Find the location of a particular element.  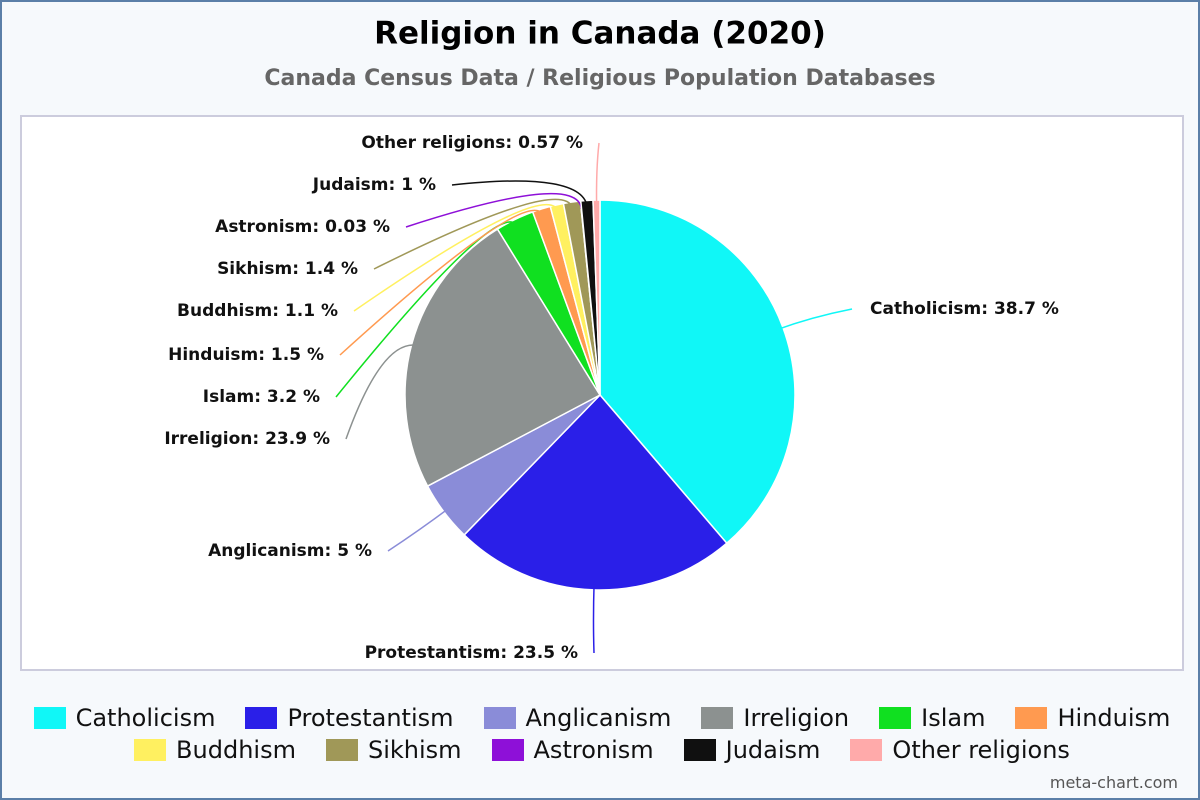

legend-label: Irreligion is located at coordinates (796, 718).